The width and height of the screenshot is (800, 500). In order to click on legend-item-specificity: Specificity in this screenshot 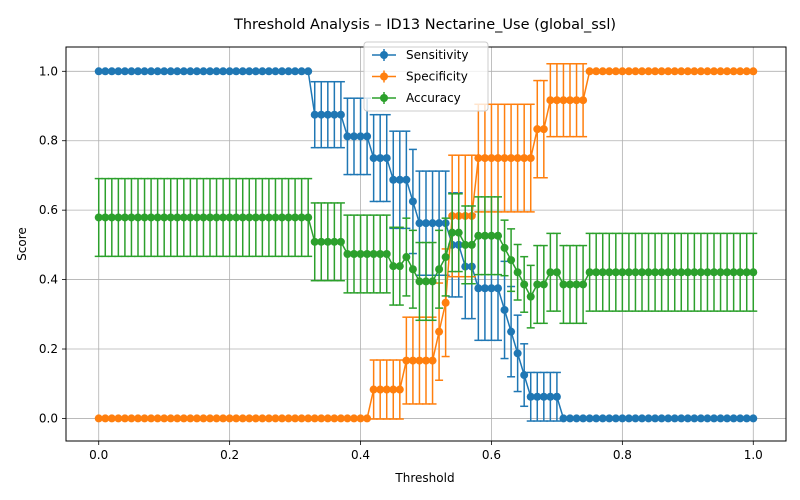, I will do `click(420, 77)`.